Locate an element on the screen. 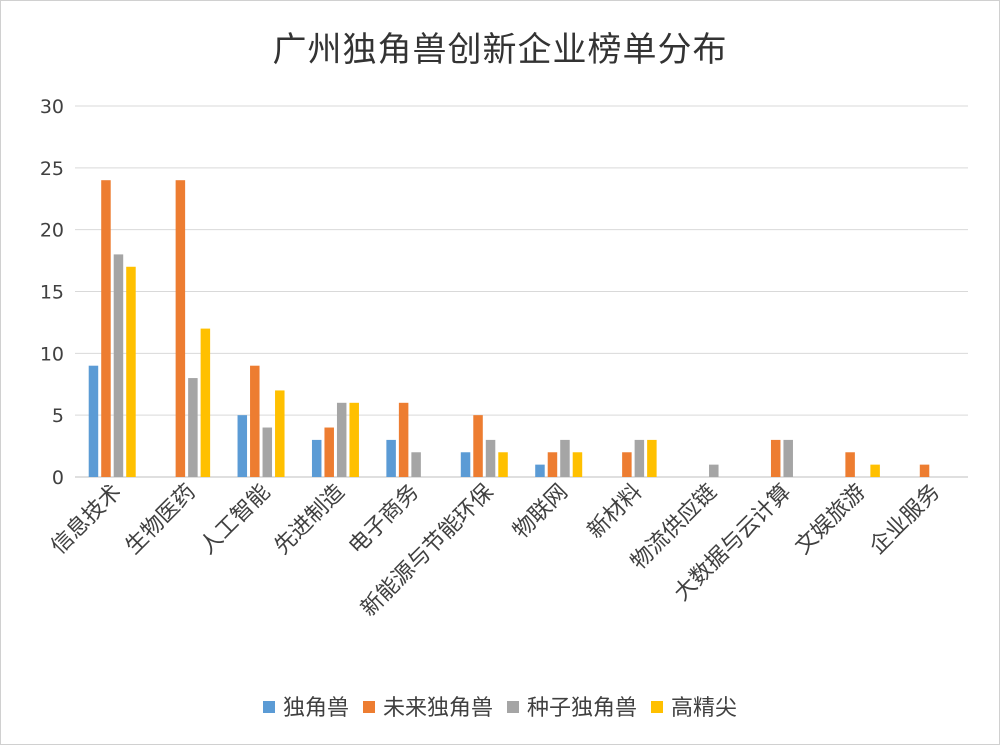 This screenshot has width=1000, height=745. y-tick-label: 20 is located at coordinates (52, 231).